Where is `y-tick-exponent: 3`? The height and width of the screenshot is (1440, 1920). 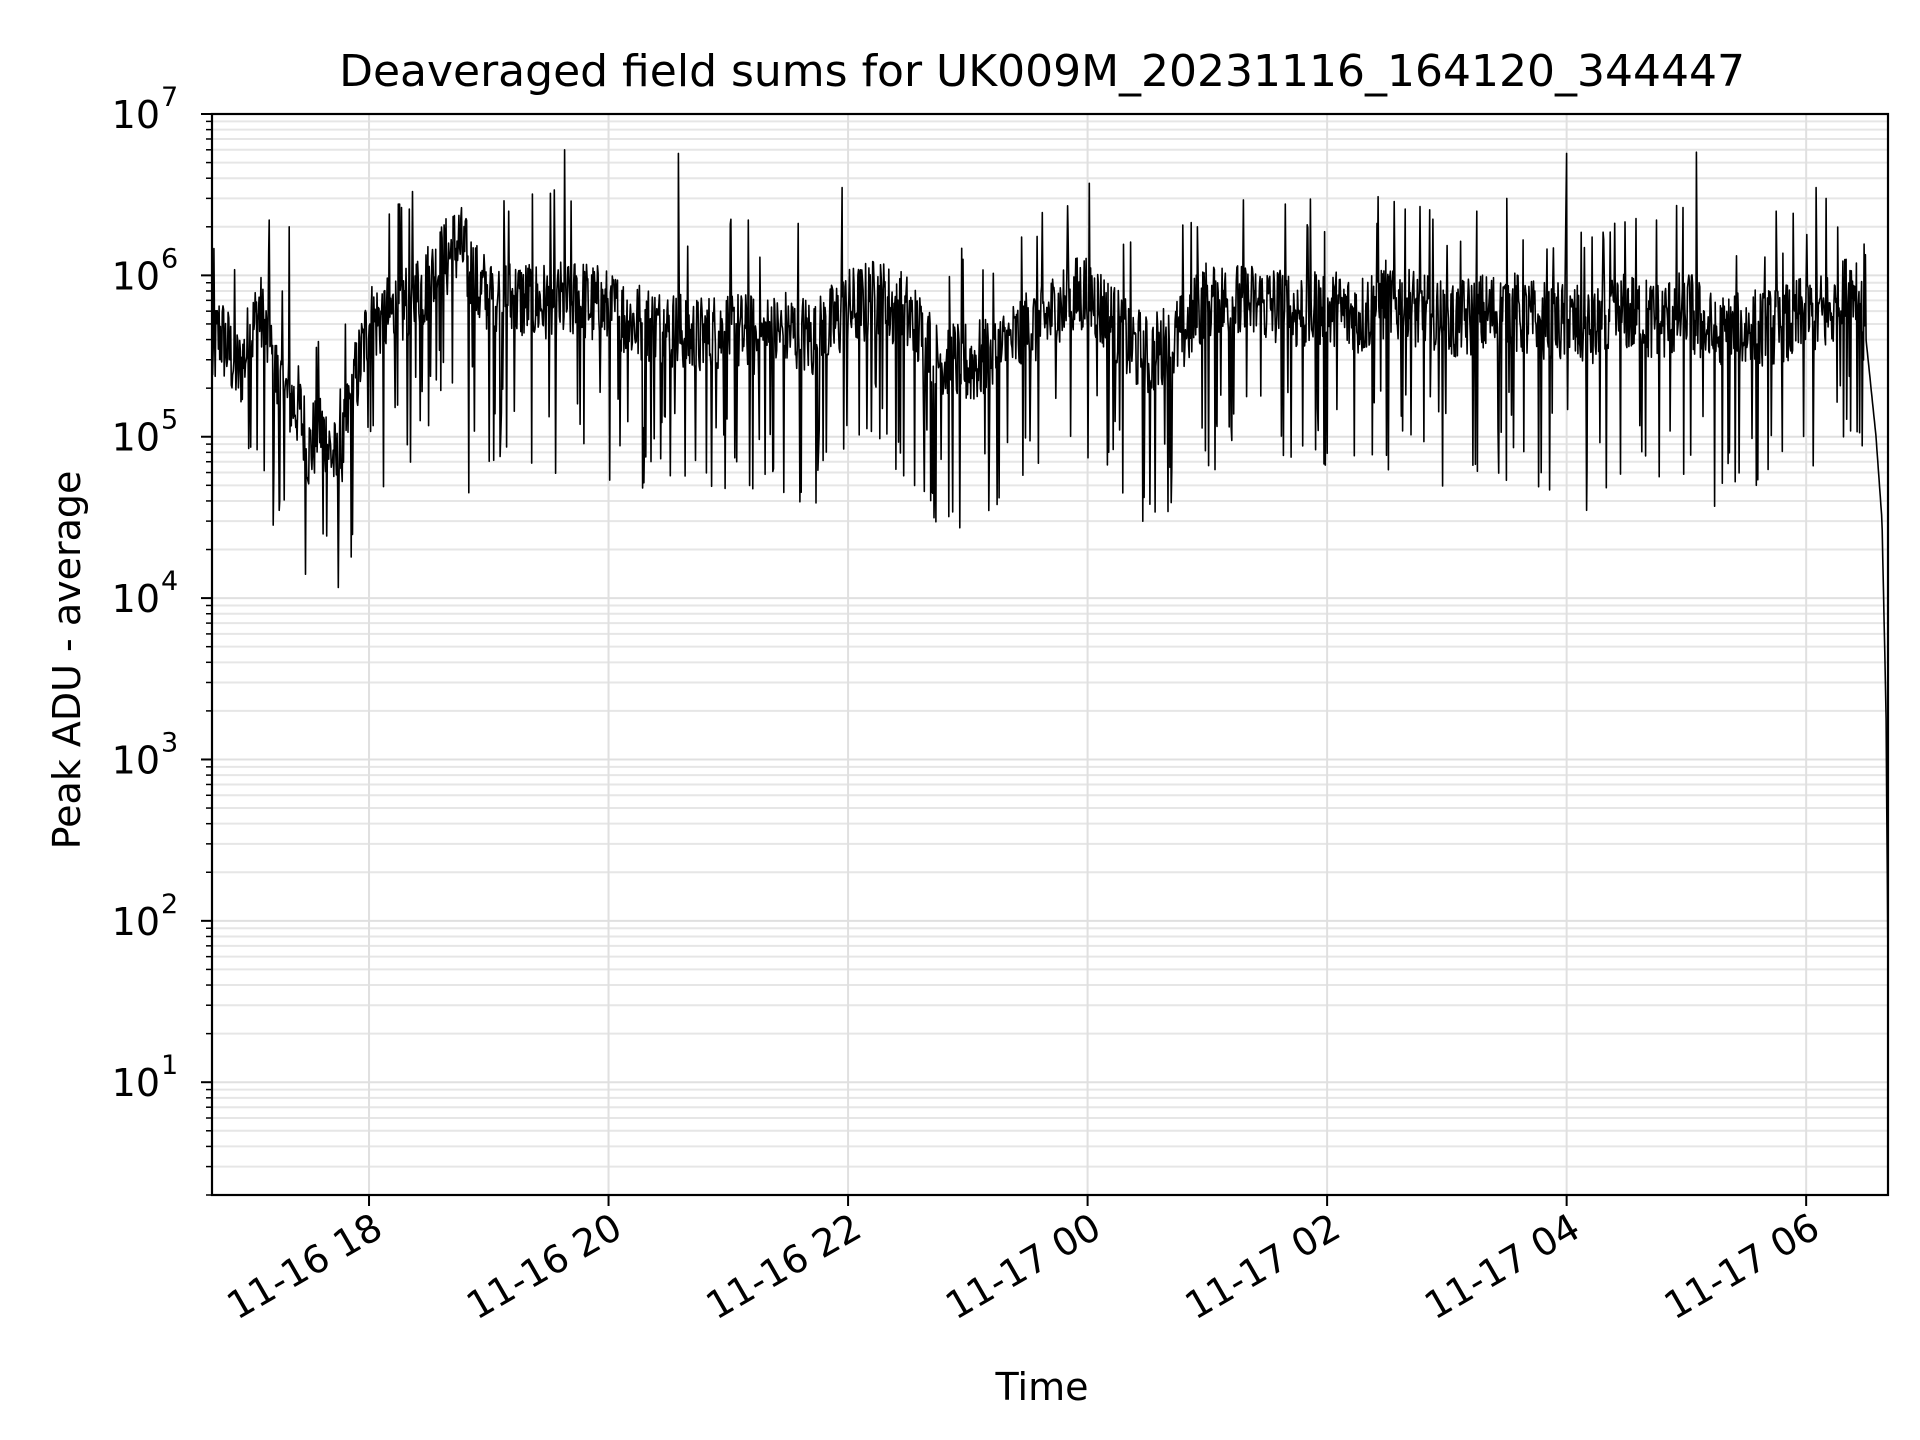 y-tick-exponent: 3 is located at coordinates (169, 742).